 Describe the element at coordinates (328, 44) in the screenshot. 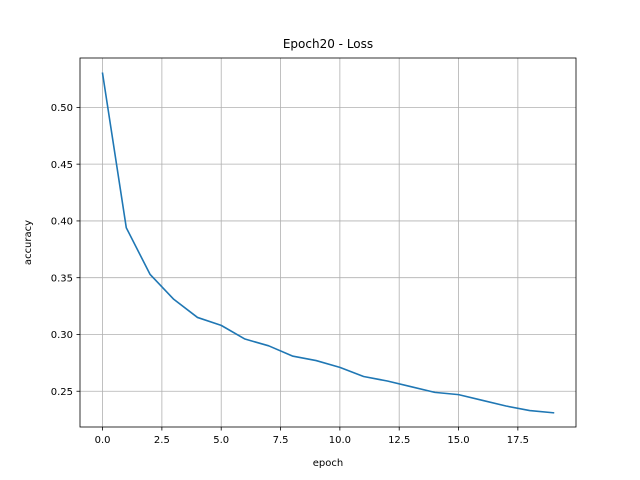

I see `chart-title: Epoch20 - Loss` at that location.